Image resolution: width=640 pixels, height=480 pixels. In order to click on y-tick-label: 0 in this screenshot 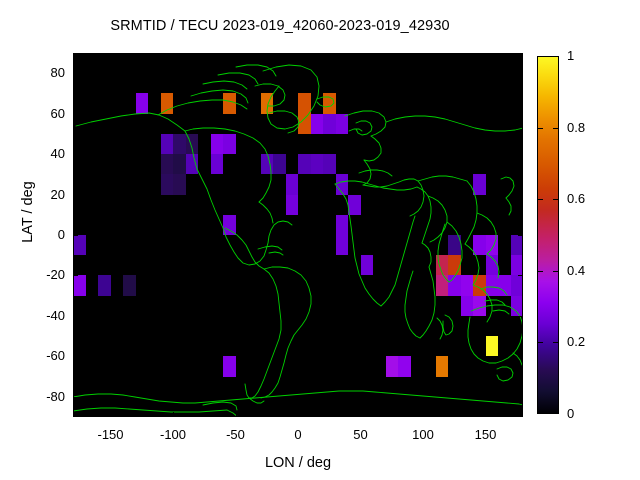, I will do `click(61, 234)`.